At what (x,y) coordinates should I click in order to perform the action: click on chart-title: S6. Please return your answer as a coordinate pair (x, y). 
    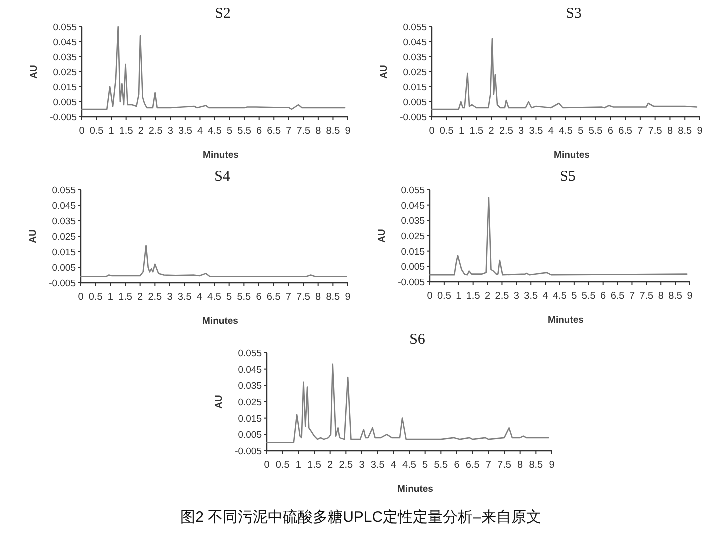
    Looking at the image, I should click on (418, 340).